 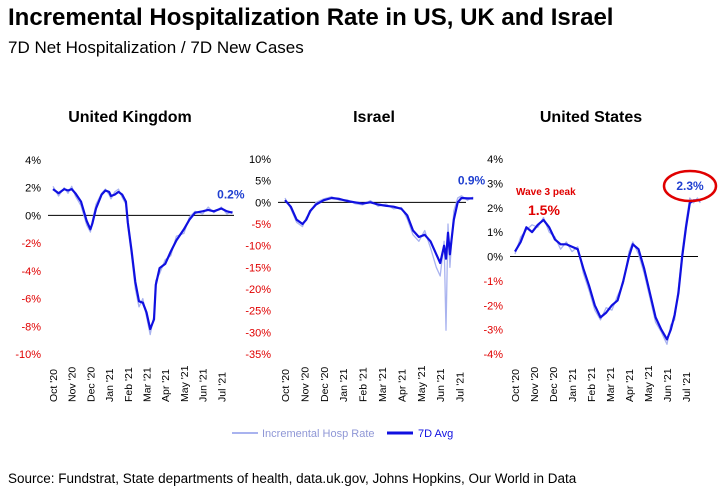 I want to click on y-tick-label: -1%, so click(x=493, y=282).